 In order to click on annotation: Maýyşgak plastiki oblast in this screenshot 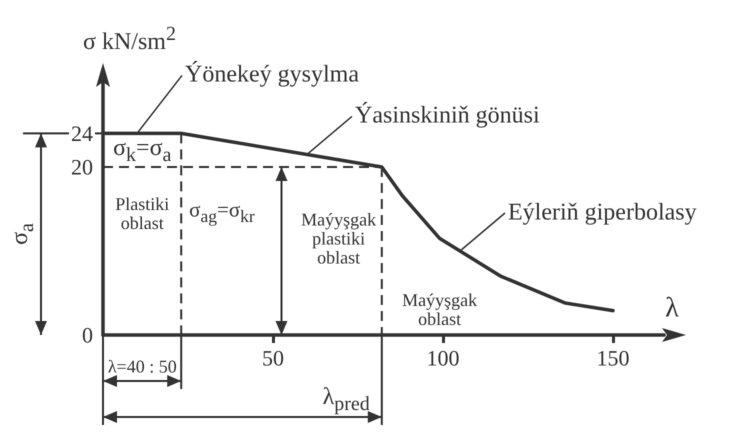, I will do `click(338, 239)`.